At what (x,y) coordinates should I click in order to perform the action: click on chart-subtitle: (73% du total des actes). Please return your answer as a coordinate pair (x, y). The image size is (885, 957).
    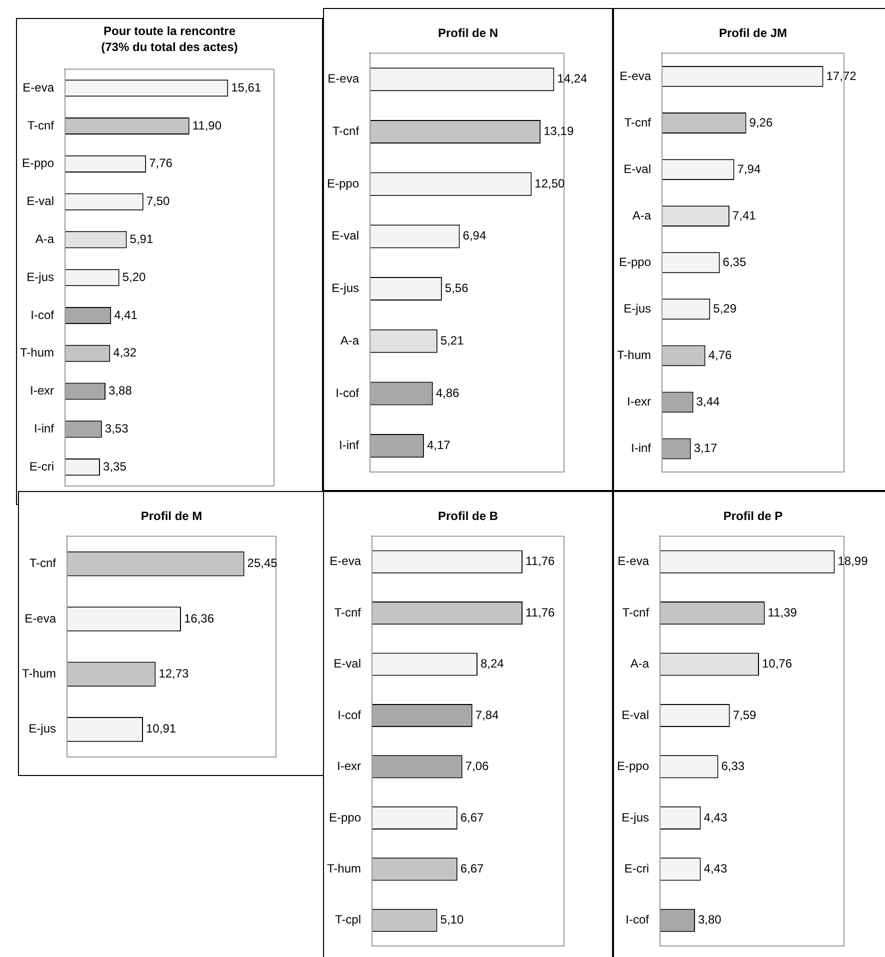
    Looking at the image, I should click on (169, 47).